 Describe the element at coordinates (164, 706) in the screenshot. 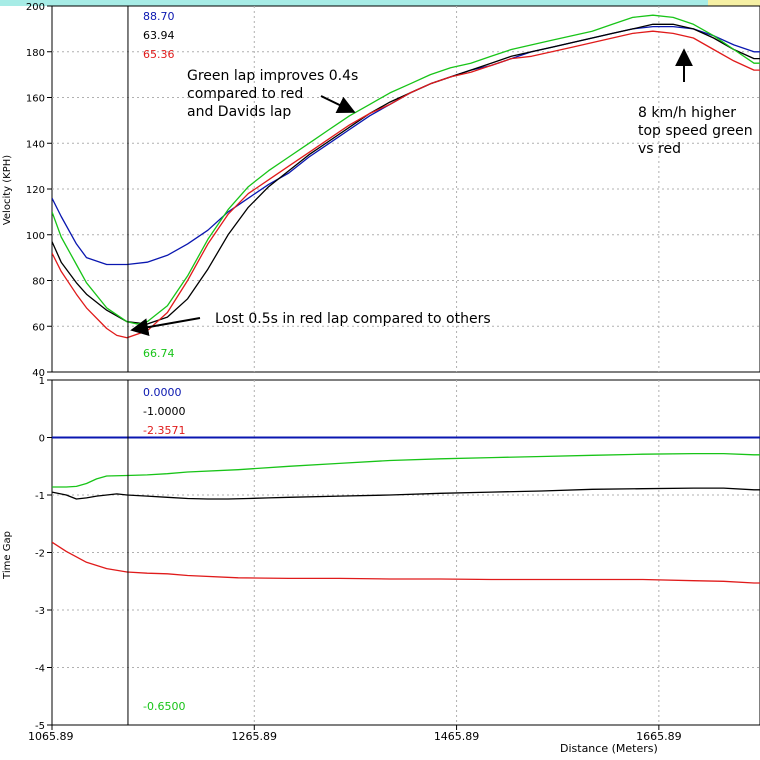

I see `time-gap-cursor-value-green: -0.6500` at that location.